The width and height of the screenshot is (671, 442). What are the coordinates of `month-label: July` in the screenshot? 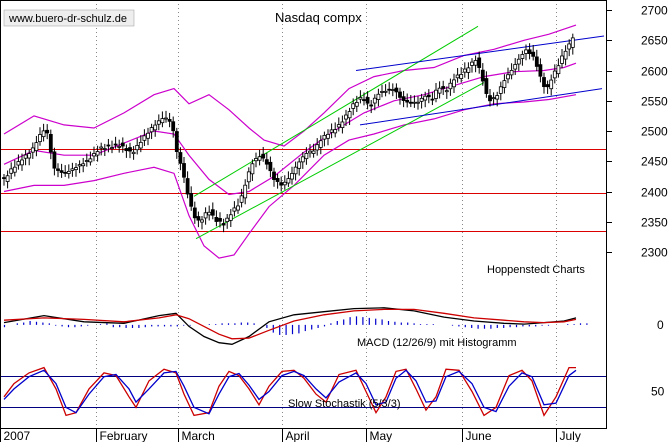 It's located at (570, 435).